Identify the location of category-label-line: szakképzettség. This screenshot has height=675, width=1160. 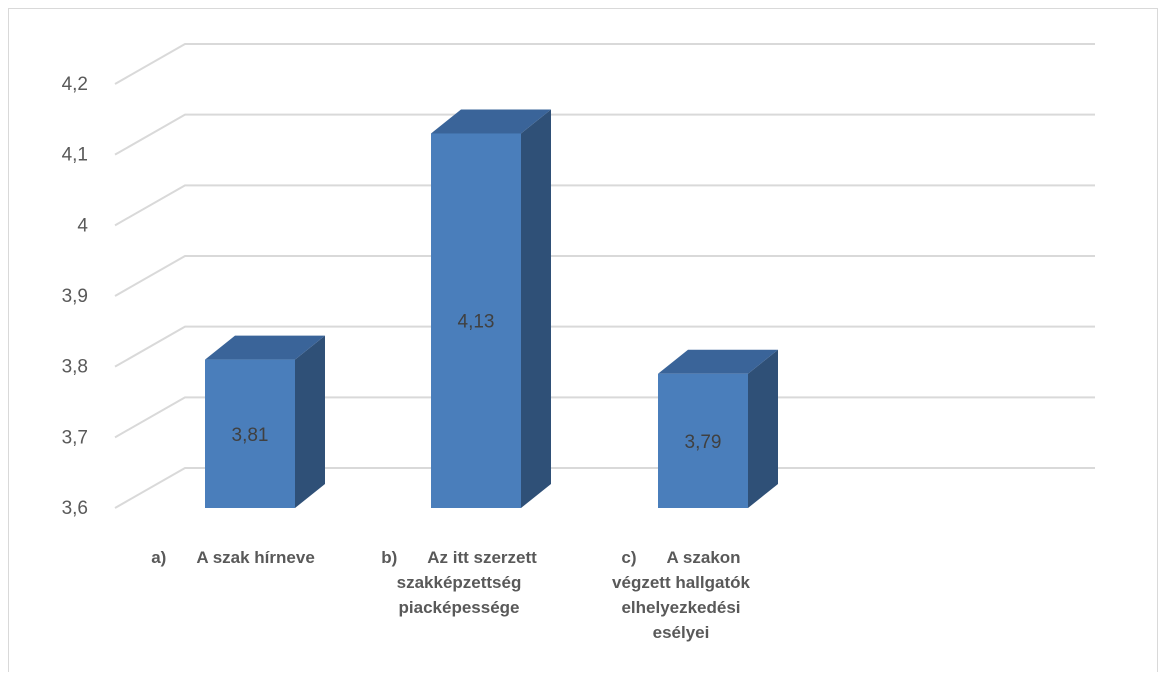
(459, 582).